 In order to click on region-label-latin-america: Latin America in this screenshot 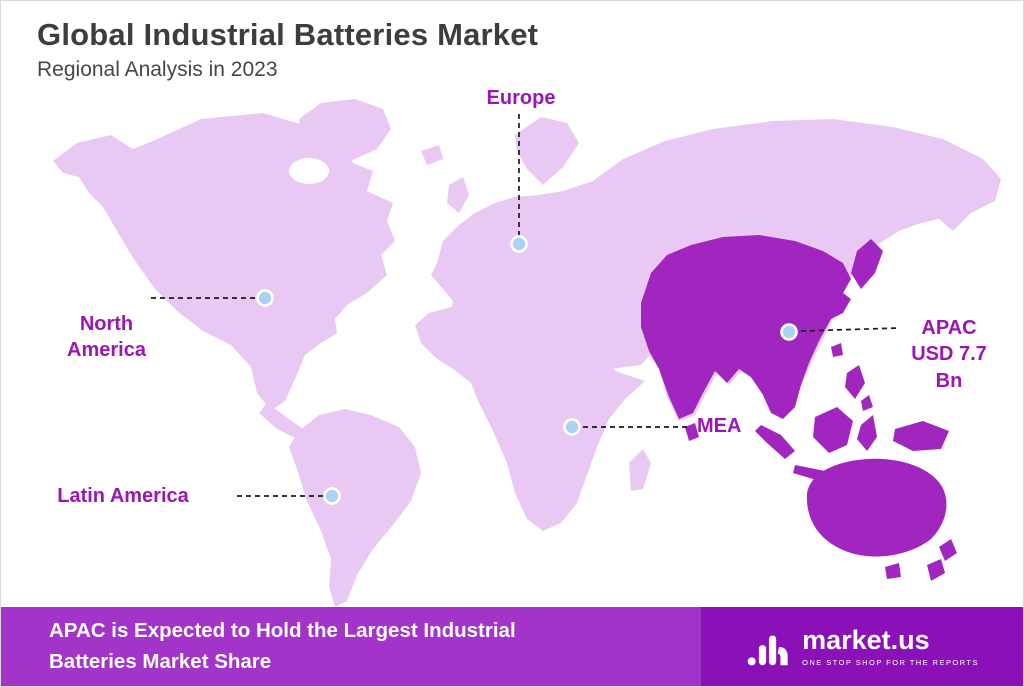, I will do `click(123, 496)`.